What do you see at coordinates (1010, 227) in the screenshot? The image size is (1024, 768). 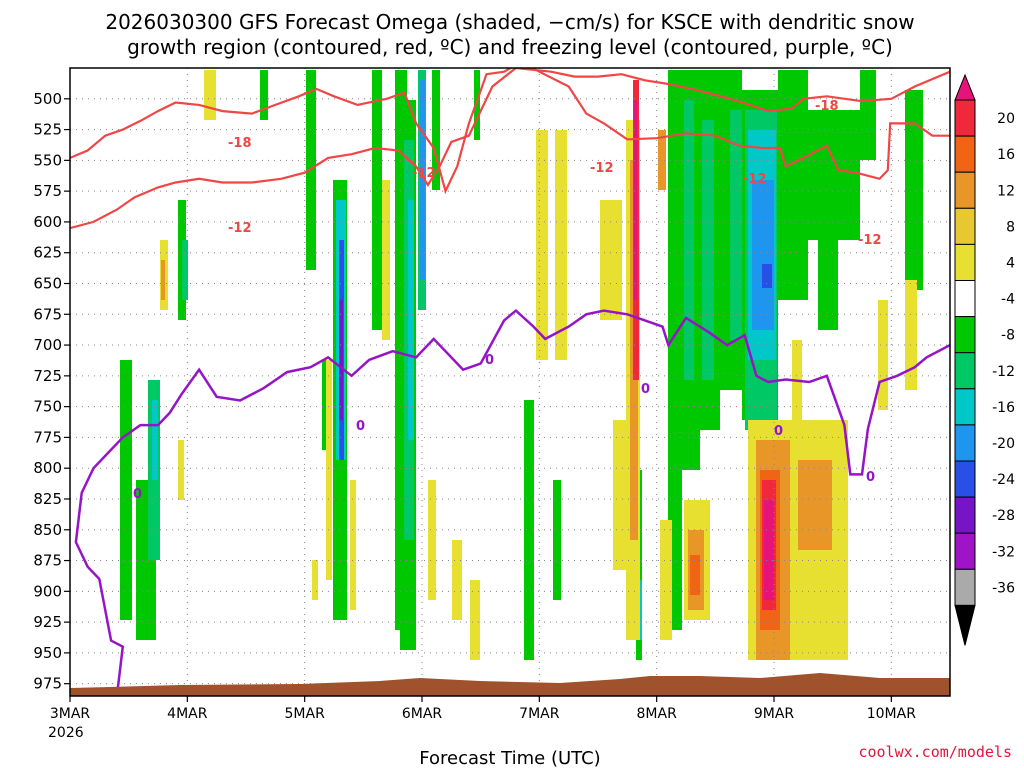 I see `colorbar-label: 8` at bounding box center [1010, 227].